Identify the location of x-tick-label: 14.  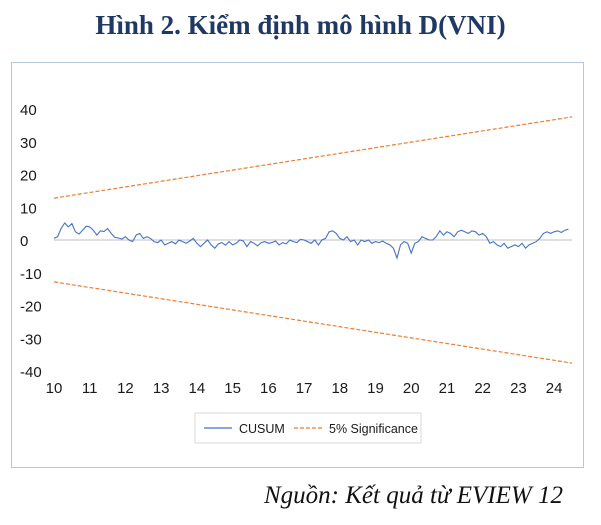
(197, 388).